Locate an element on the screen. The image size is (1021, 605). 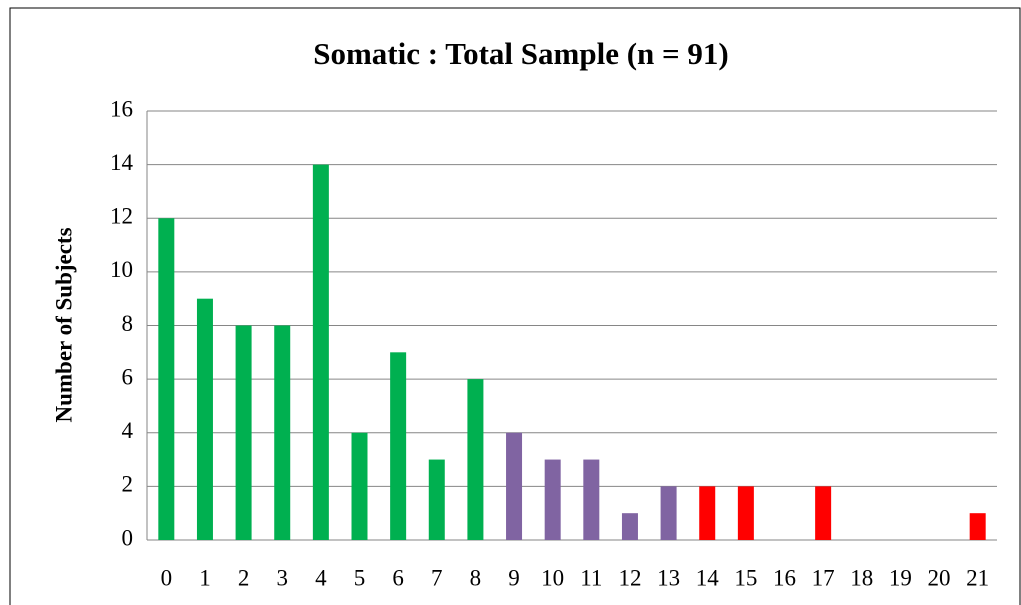
x-tick-label: 18 is located at coordinates (861, 577).